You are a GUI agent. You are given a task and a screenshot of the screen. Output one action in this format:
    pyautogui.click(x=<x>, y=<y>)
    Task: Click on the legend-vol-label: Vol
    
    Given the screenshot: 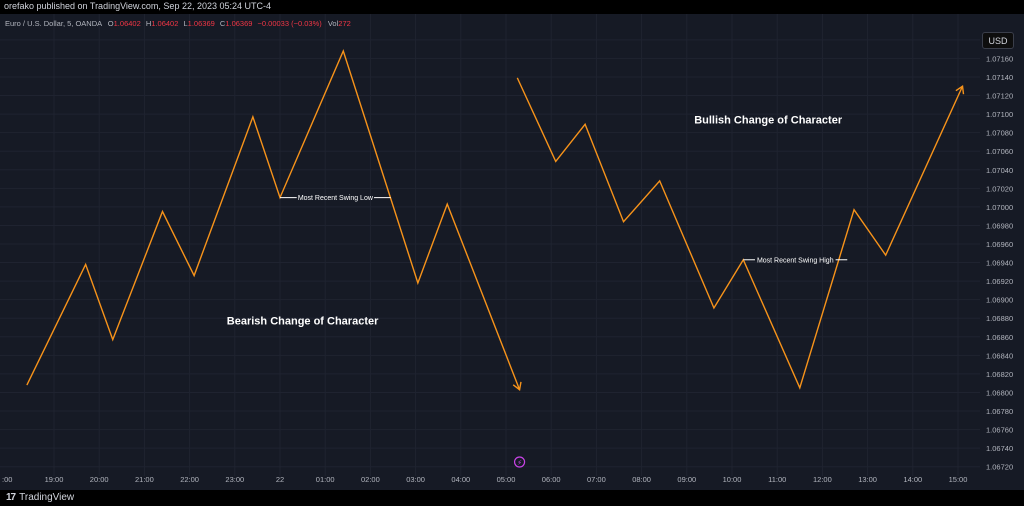 What is the action you would take?
    pyautogui.click(x=333, y=23)
    